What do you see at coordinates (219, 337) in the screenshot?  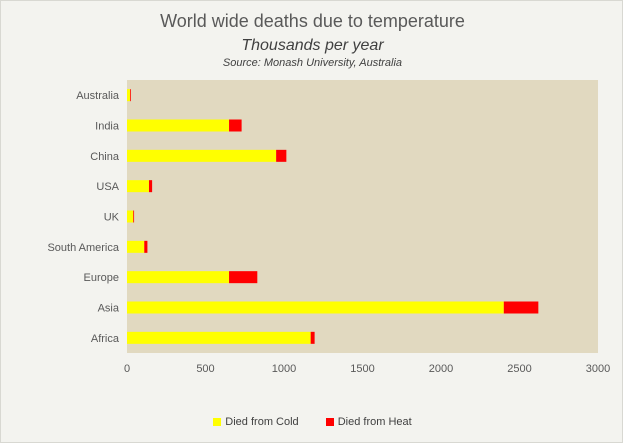 I see `bar-cold-africa` at bounding box center [219, 337].